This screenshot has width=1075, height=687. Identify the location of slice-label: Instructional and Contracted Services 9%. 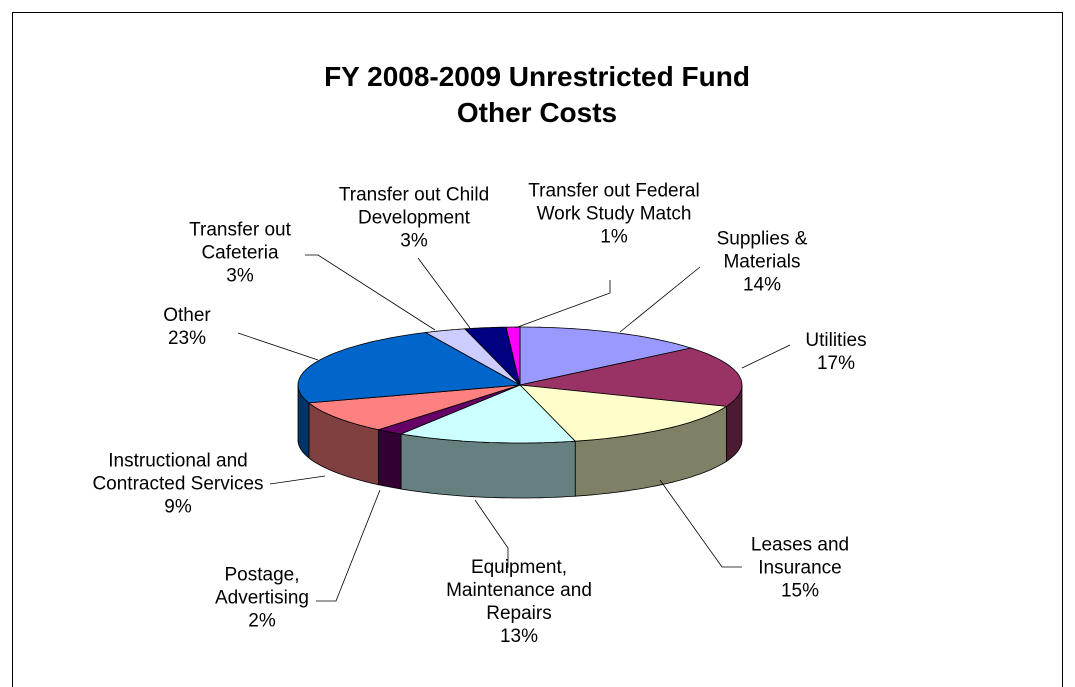
(178, 484).